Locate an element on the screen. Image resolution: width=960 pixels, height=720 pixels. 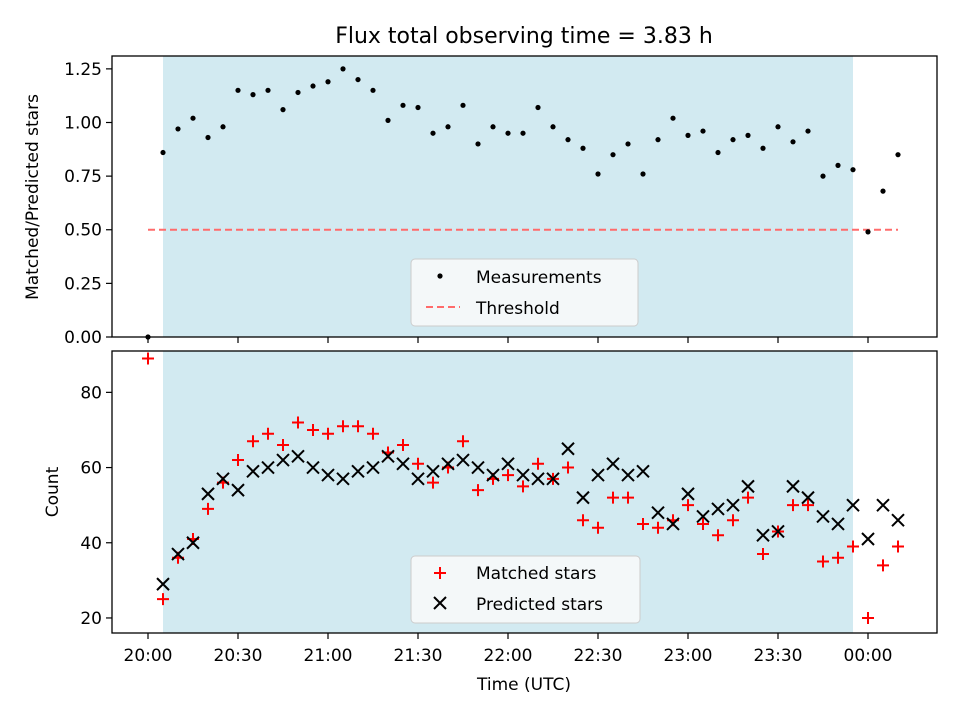
bottom-y-tick-label: 60 is located at coordinates (91, 469).